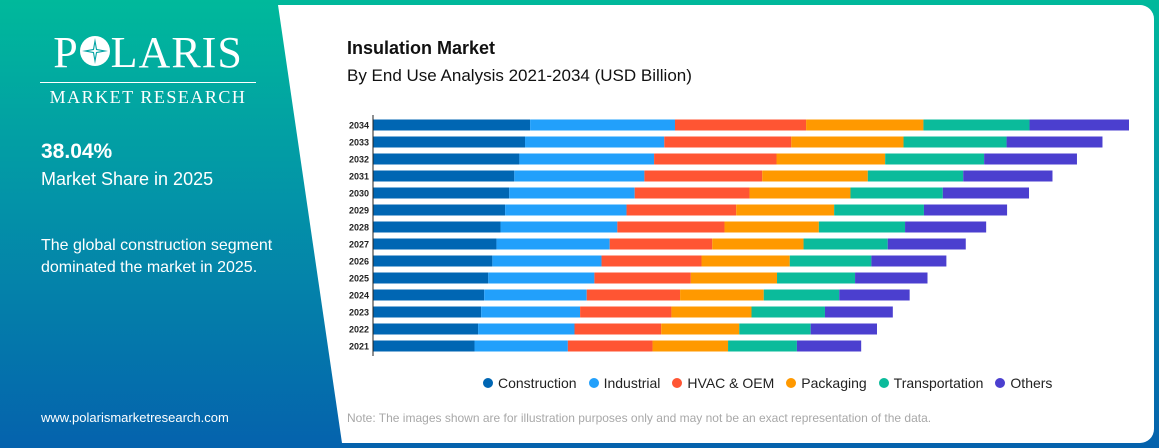  What do you see at coordinates (148, 52) in the screenshot?
I see `logo-wordmark: P LARIS` at bounding box center [148, 52].